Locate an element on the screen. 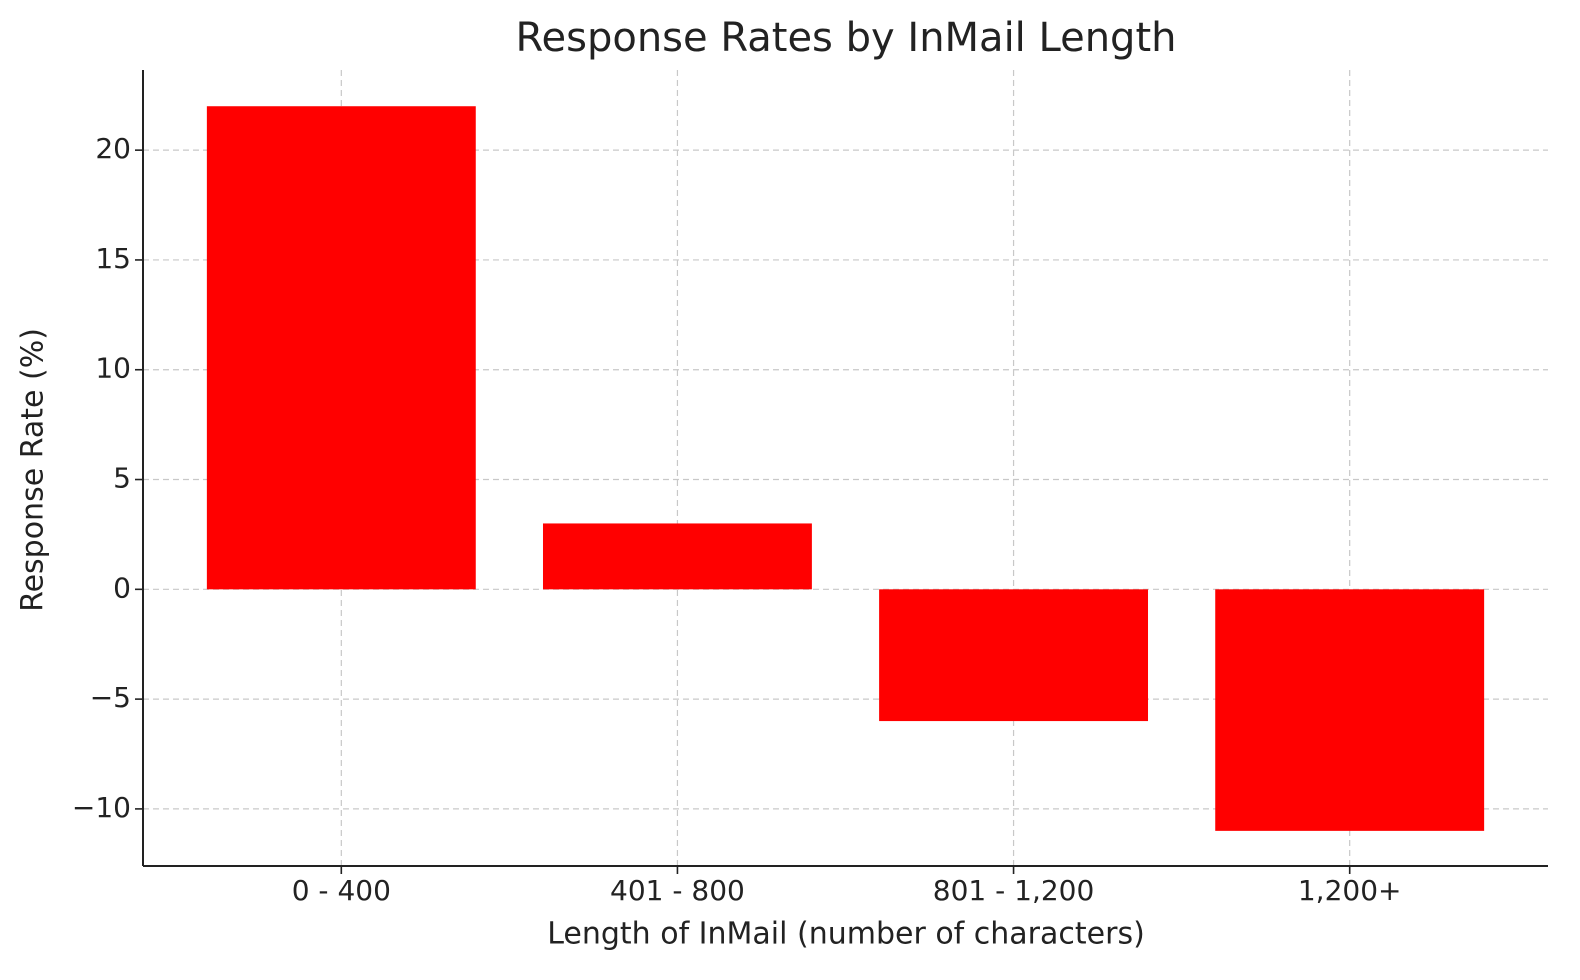 This screenshot has height=980, width=1580. chart-title: Response Rates by InMail Length is located at coordinates (846, 38).